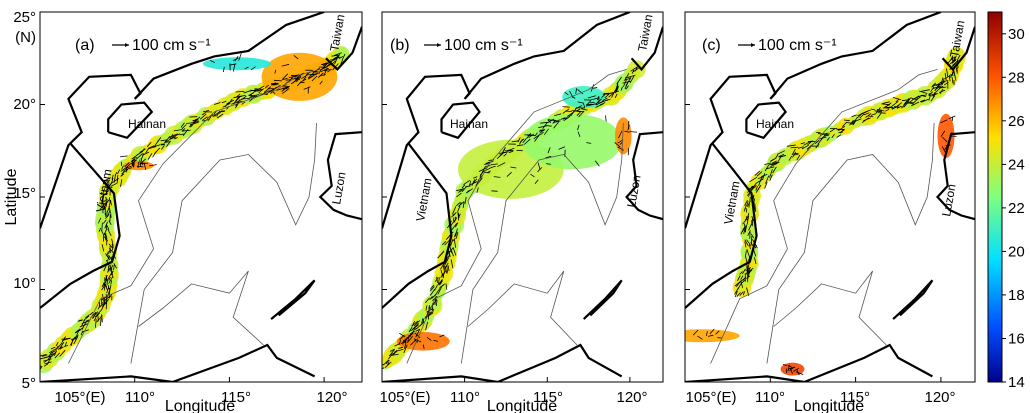 The width and height of the screenshot is (1030, 413). What do you see at coordinates (731, 203) in the screenshot?
I see `panel-c-place-vietnam: Vietnam` at bounding box center [731, 203].